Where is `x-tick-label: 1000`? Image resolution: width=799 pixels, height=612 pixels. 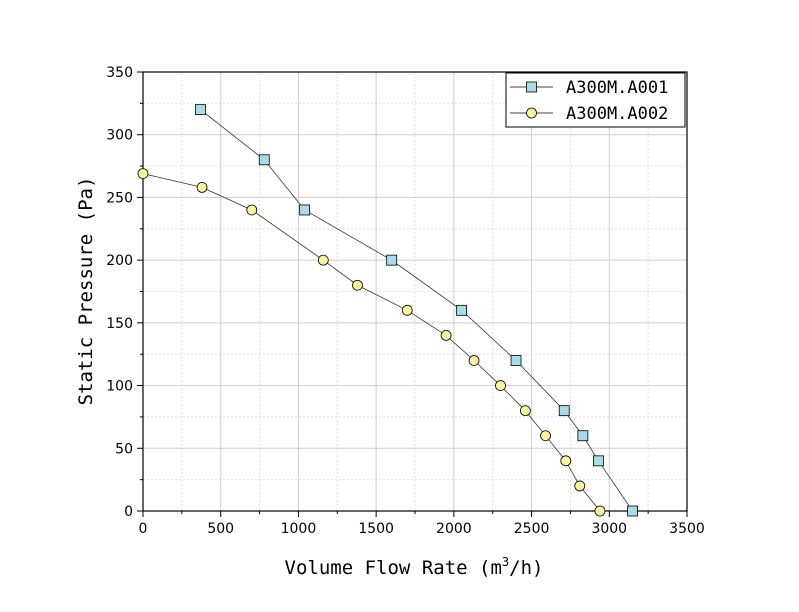 x-tick-label: 1000 is located at coordinates (299, 529).